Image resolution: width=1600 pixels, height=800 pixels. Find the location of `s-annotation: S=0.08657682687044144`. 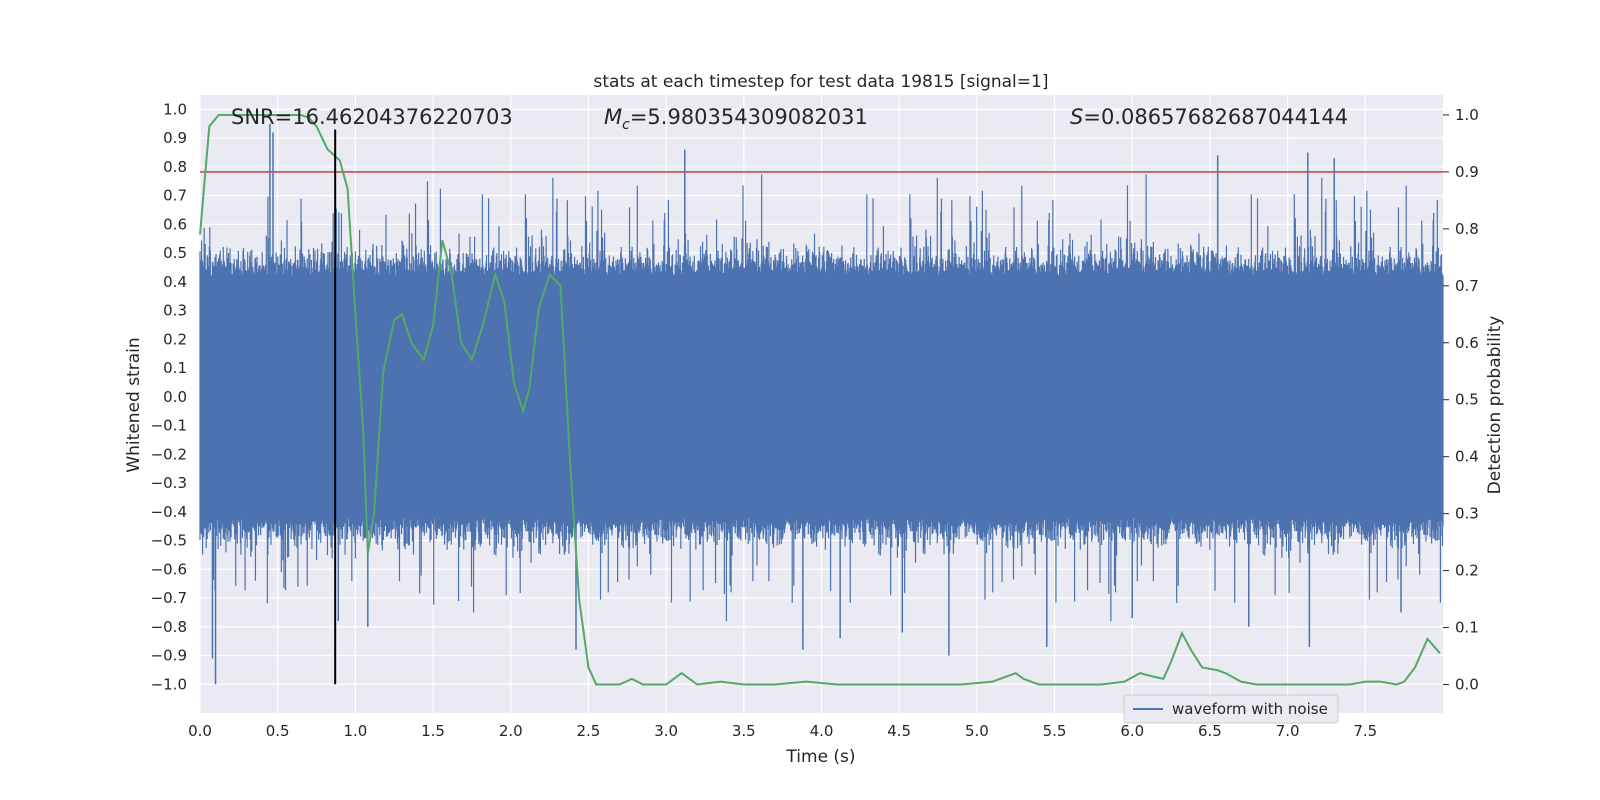

s-annotation: S=0.08657682687044144 is located at coordinates (1209, 117).